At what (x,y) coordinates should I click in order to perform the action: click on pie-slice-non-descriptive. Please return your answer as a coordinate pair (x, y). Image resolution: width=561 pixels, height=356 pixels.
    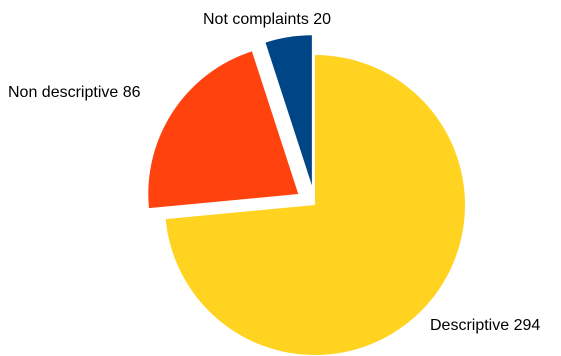
    Looking at the image, I should click on (223, 130).